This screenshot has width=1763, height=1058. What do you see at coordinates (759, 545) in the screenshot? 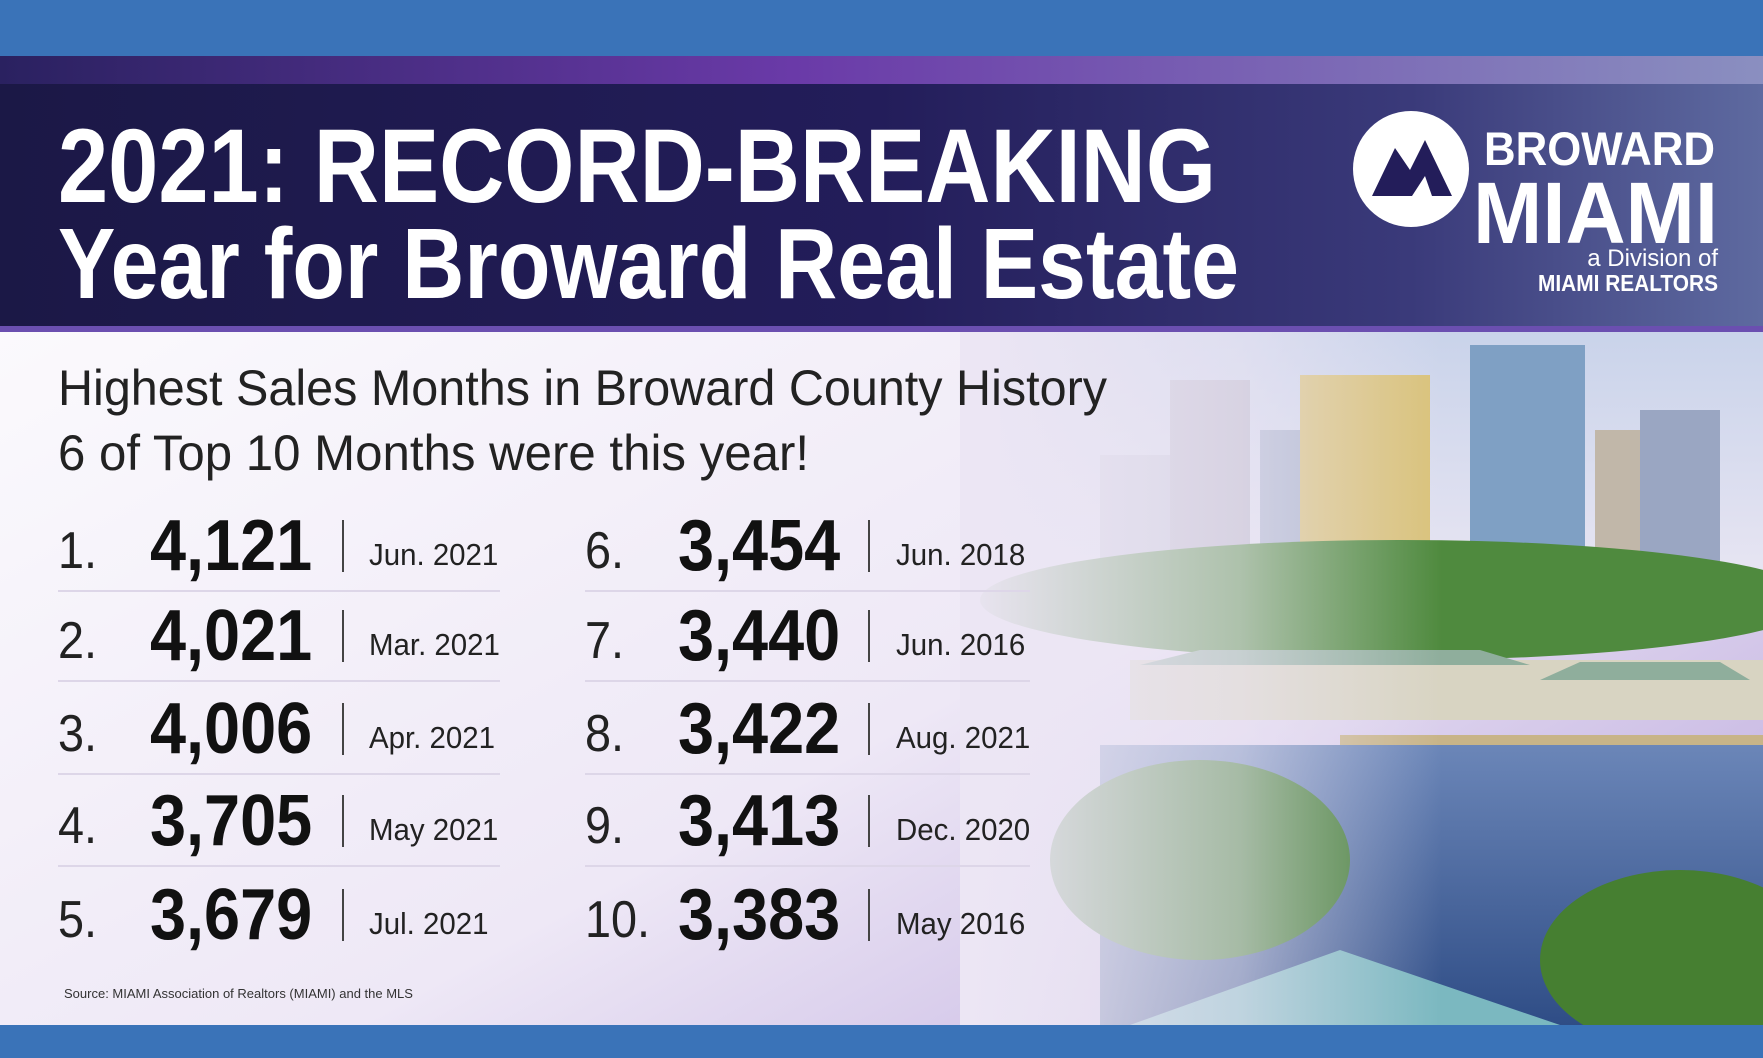
I see `sales-value: 3,454` at bounding box center [759, 545].